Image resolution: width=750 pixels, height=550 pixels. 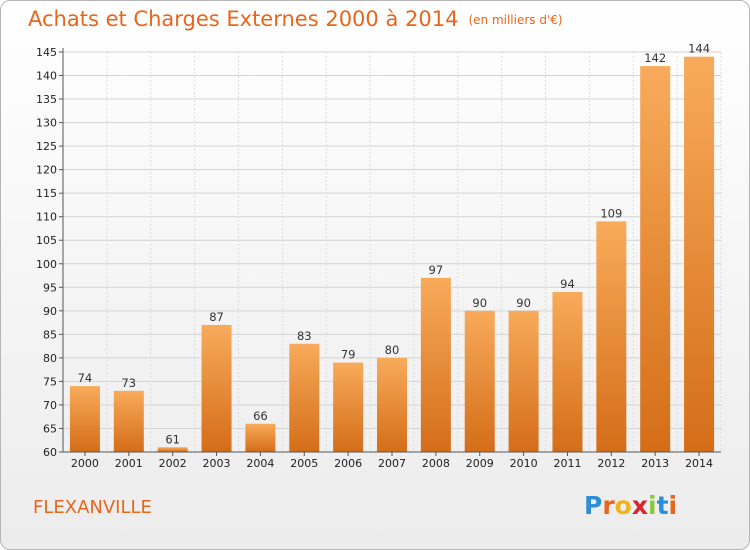 What do you see at coordinates (50, 452) in the screenshot?
I see `y-tick-label: 60` at bounding box center [50, 452].